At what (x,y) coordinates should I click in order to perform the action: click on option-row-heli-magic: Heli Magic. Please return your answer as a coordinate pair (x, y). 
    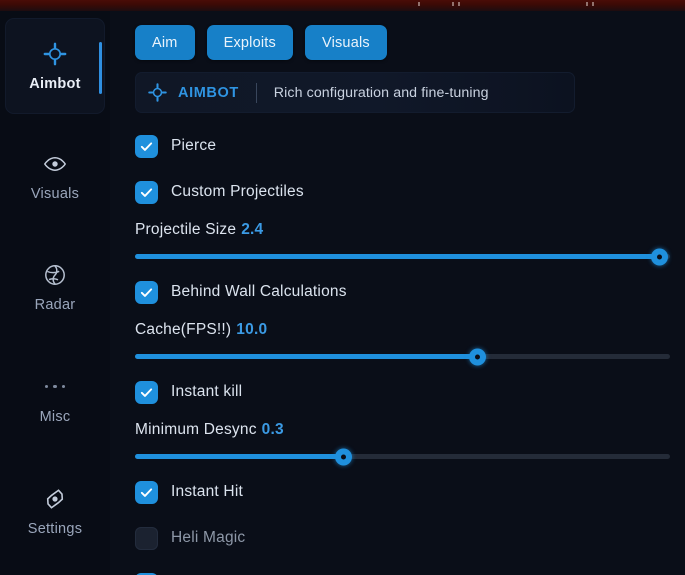
    Looking at the image, I should click on (410, 538).